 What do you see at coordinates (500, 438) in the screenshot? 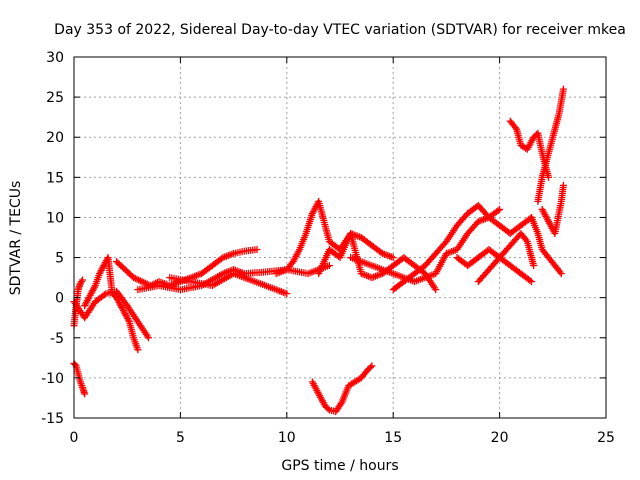
I see `x-tick-label: 20` at bounding box center [500, 438].